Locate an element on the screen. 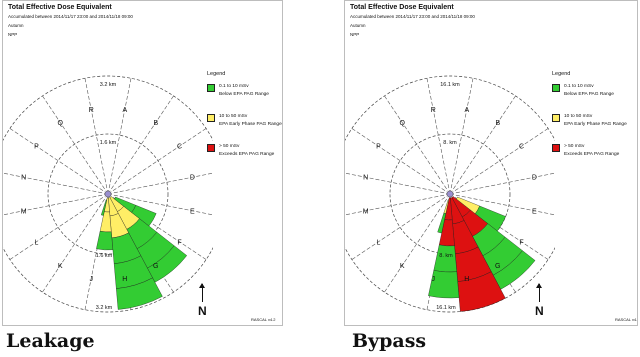 The image size is (640, 357). inner-ring is located at coordinates (108, 194).